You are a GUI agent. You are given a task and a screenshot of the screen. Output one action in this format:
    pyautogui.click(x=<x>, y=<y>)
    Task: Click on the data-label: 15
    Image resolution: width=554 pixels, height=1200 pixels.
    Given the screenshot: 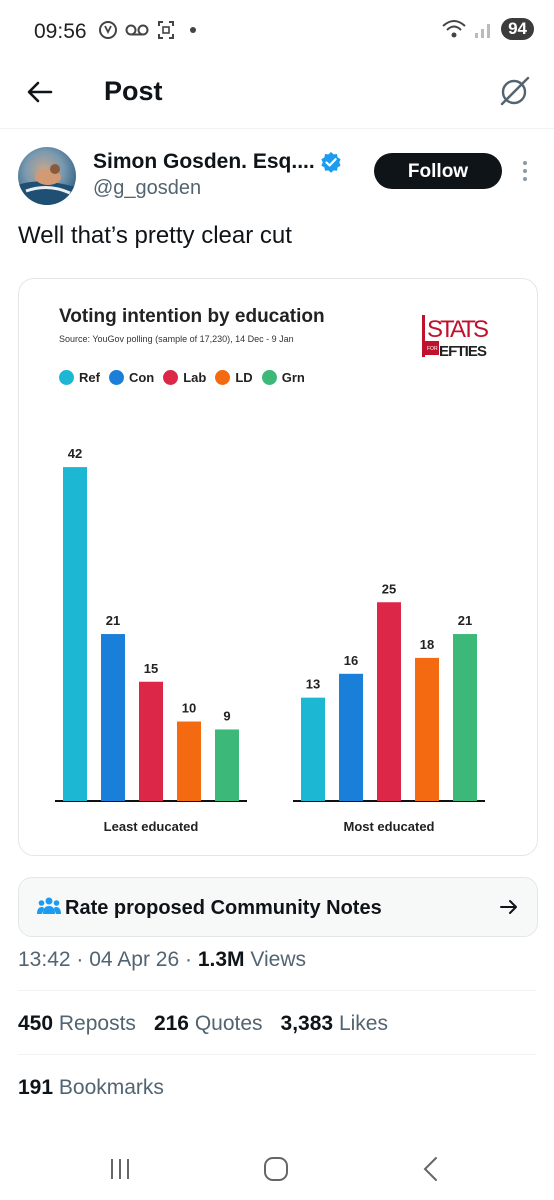 What is the action you would take?
    pyautogui.click(x=151, y=668)
    